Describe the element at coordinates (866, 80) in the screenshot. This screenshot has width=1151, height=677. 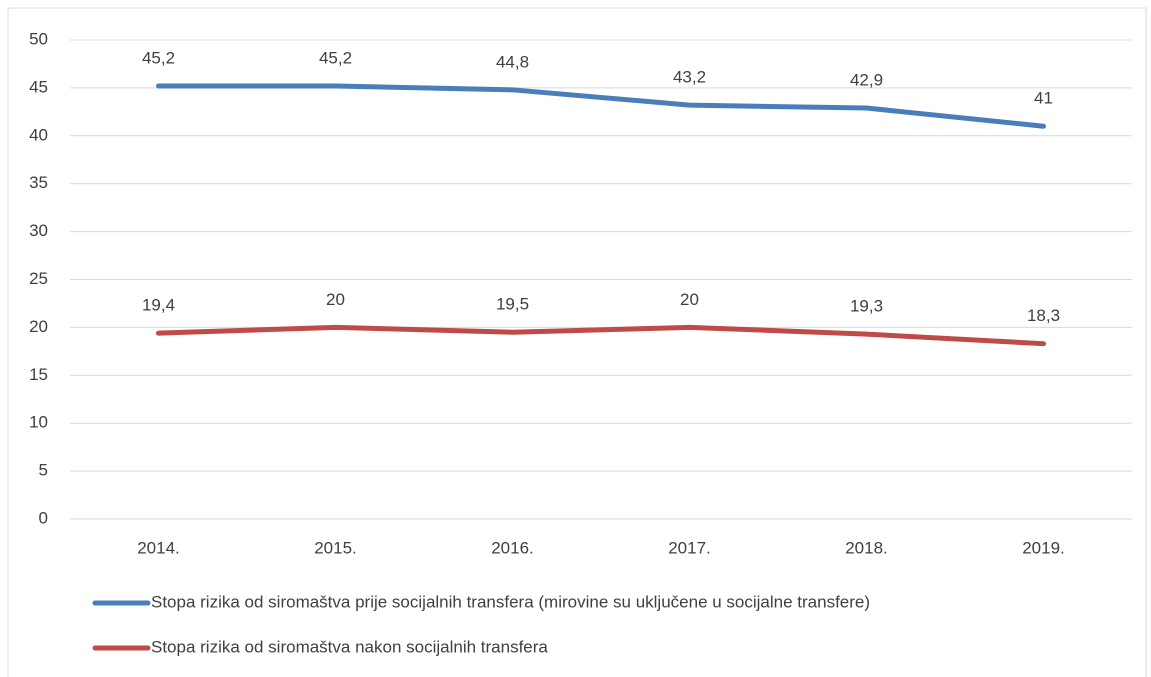
I see `data-label: 42,9` at that location.